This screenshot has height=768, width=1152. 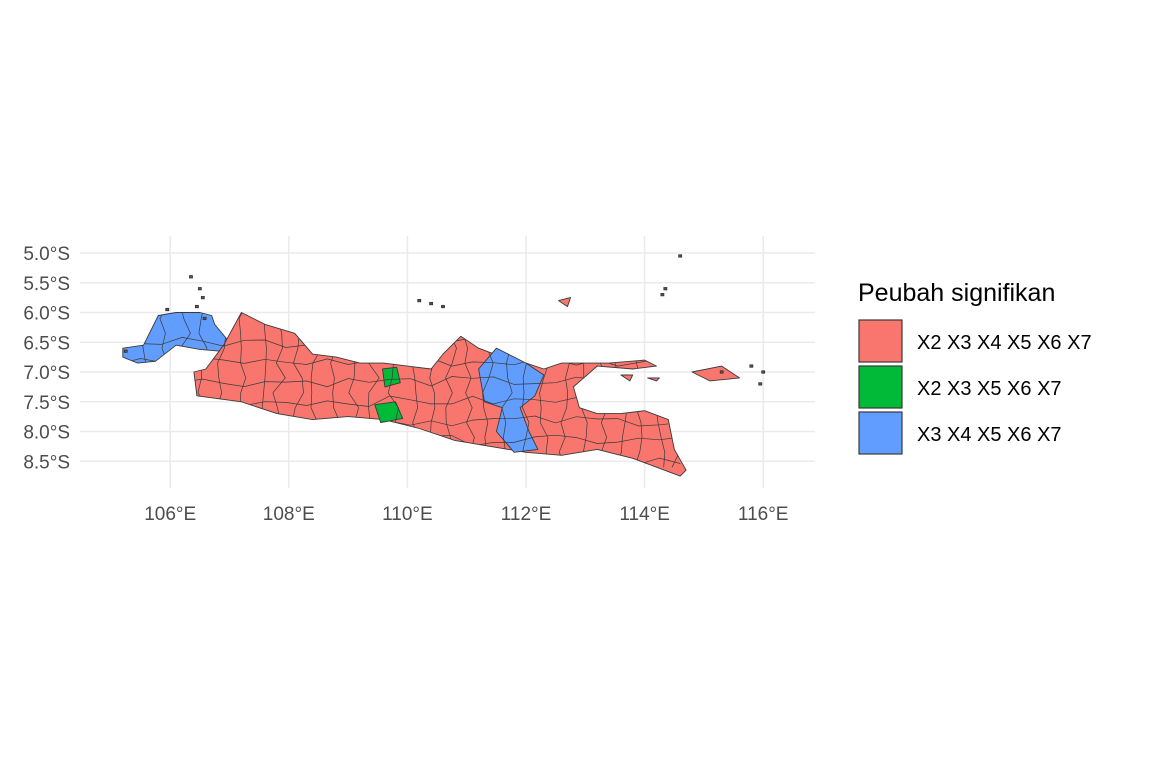 What do you see at coordinates (289, 514) in the screenshot?
I see `x-tick-label: 108°E` at bounding box center [289, 514].